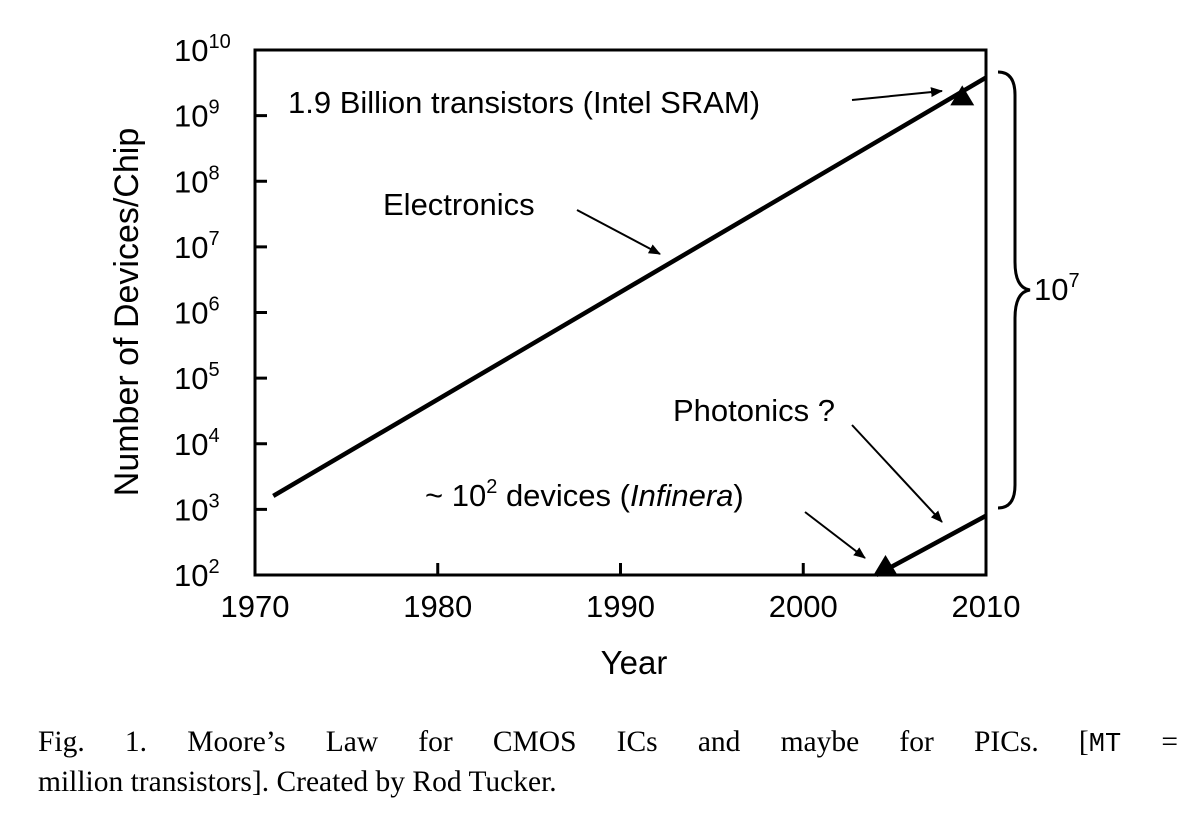  Describe the element at coordinates (437, 606) in the screenshot. I see `x-tick-label: 1980` at that location.